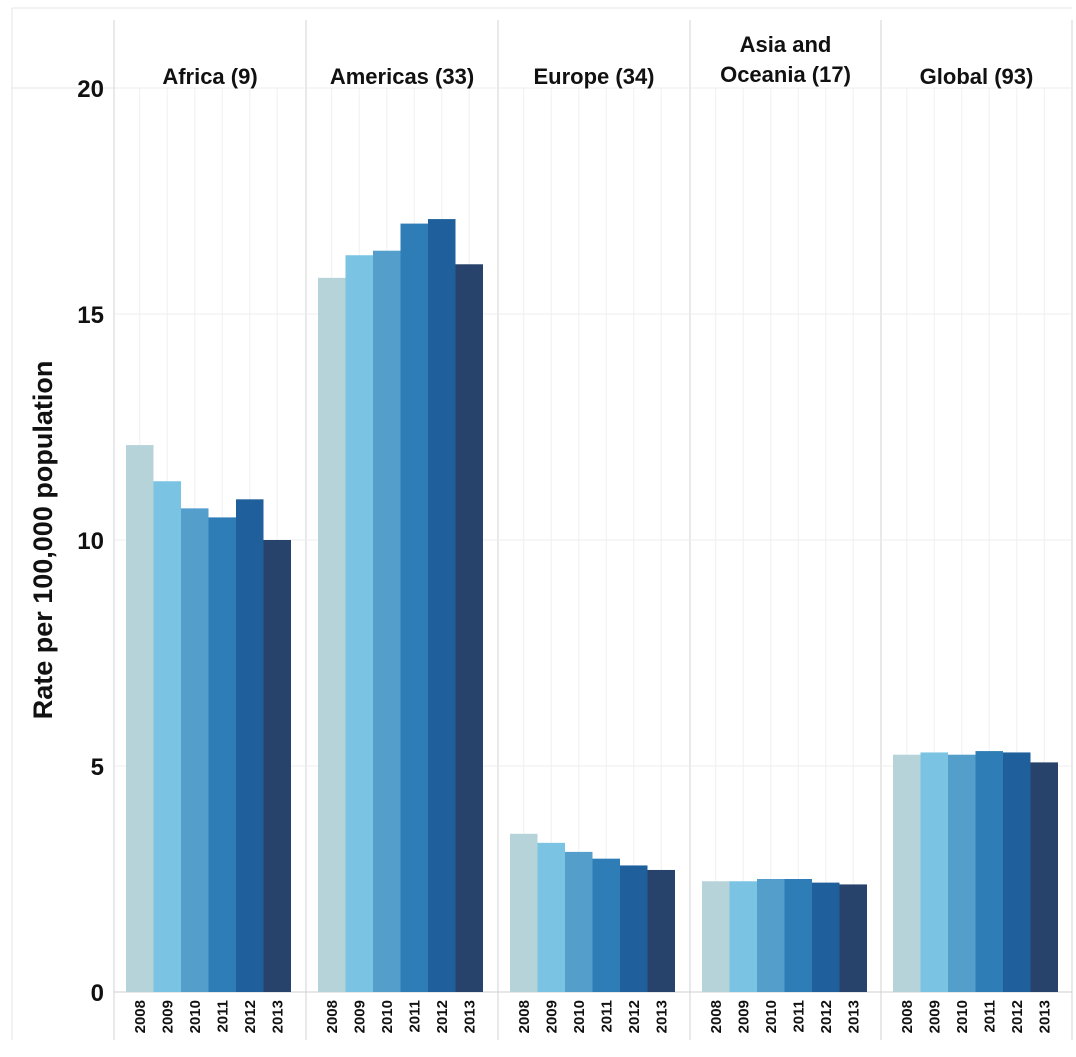 This screenshot has height=1057, width=1076. What do you see at coordinates (977, 76) in the screenshot?
I see `panel-title: Global (93)` at bounding box center [977, 76].